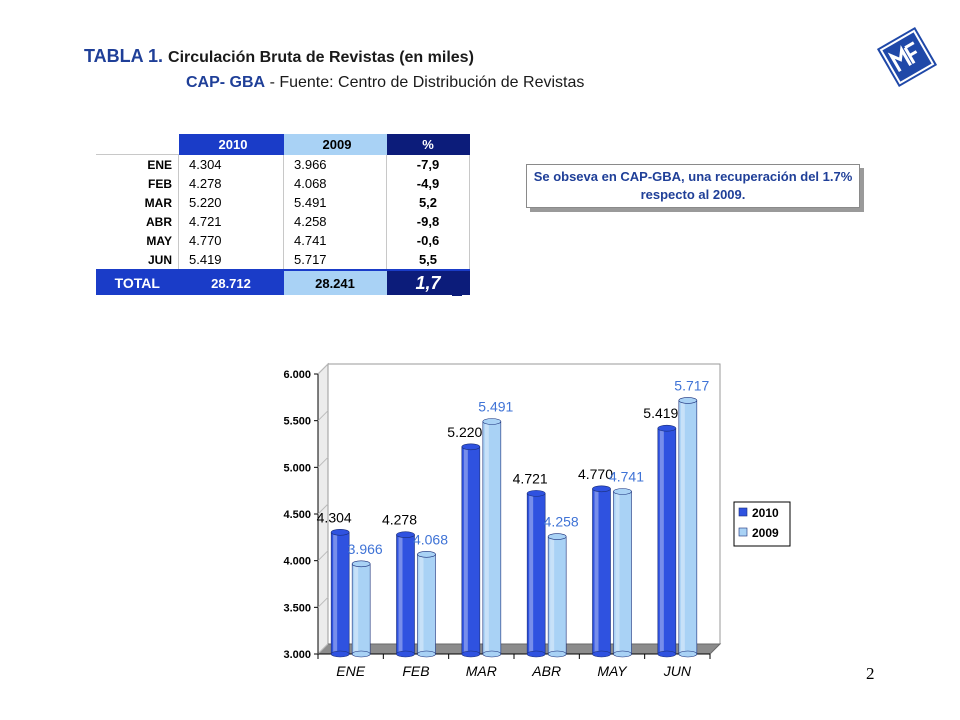  Describe the element at coordinates (399, 520) in the screenshot. I see `data-label: 4.278` at that location.